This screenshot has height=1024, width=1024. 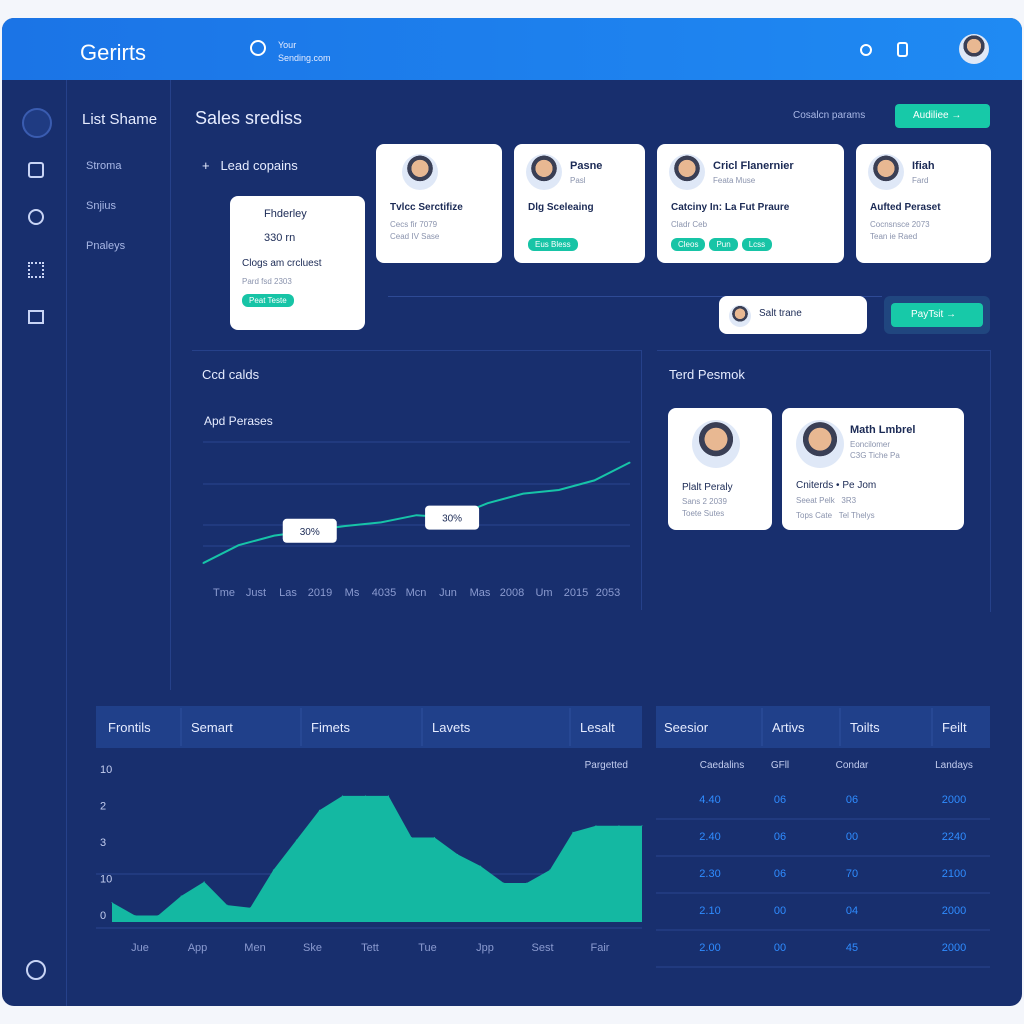 I want to click on card-line: Cladr Ceb, so click(x=689, y=224).